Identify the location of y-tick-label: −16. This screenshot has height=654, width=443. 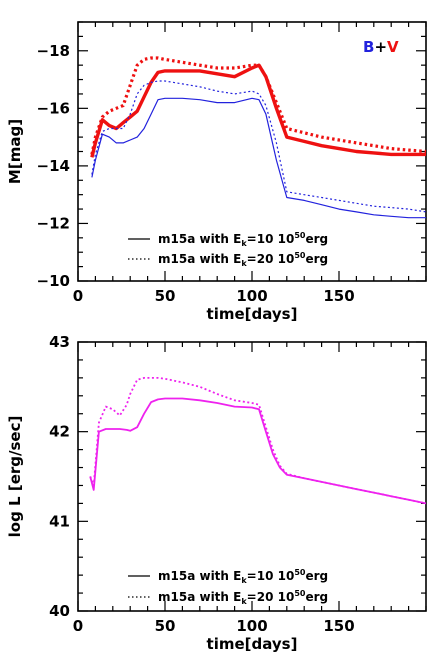
(53, 108).